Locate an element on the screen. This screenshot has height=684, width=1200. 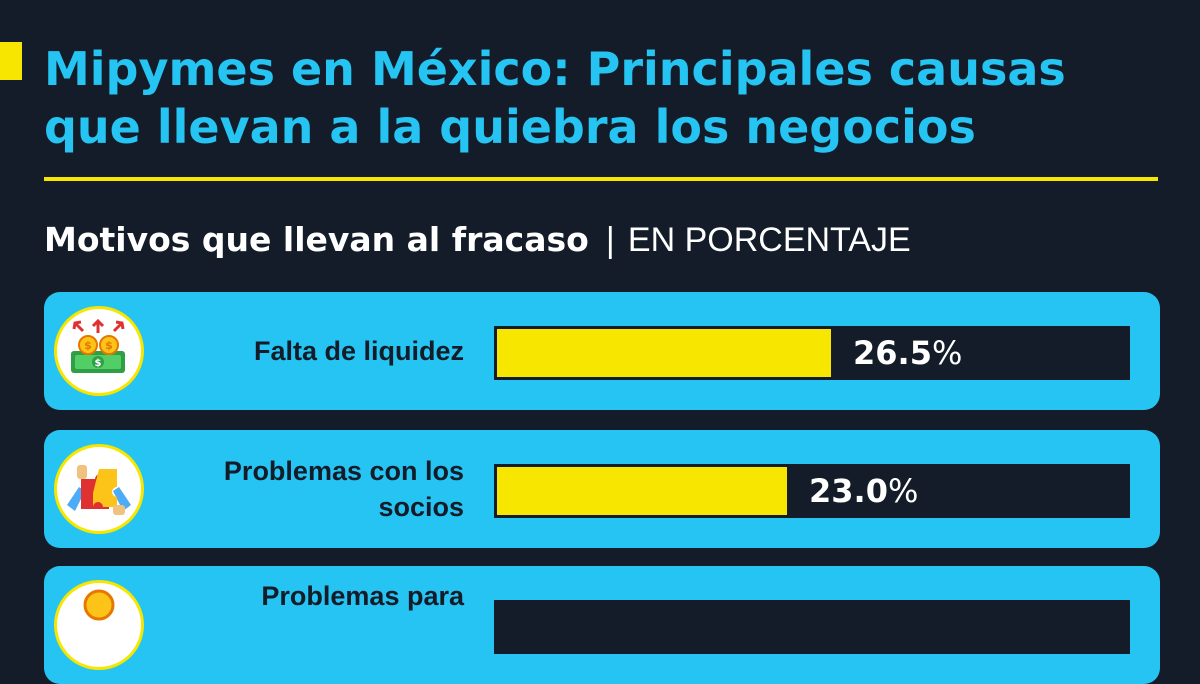
bar-value-number-2: 23.0 is located at coordinates (848, 491).